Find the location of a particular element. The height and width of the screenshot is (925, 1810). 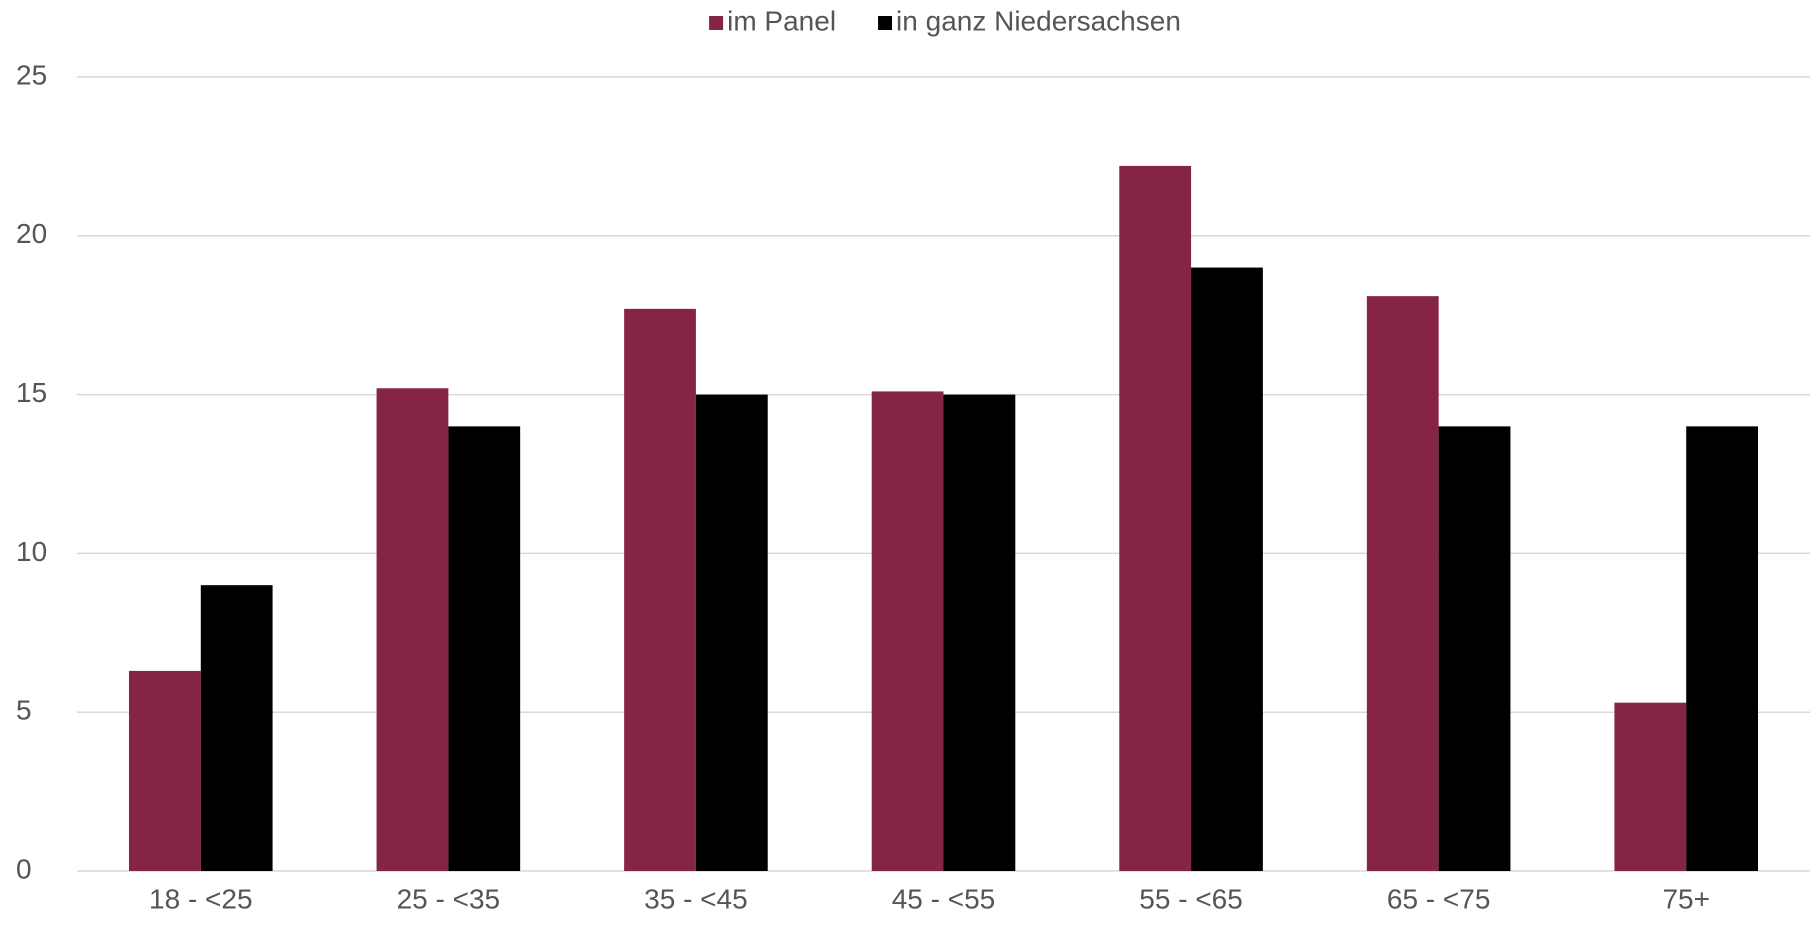

y-tick-label: 10 is located at coordinates (31, 551).